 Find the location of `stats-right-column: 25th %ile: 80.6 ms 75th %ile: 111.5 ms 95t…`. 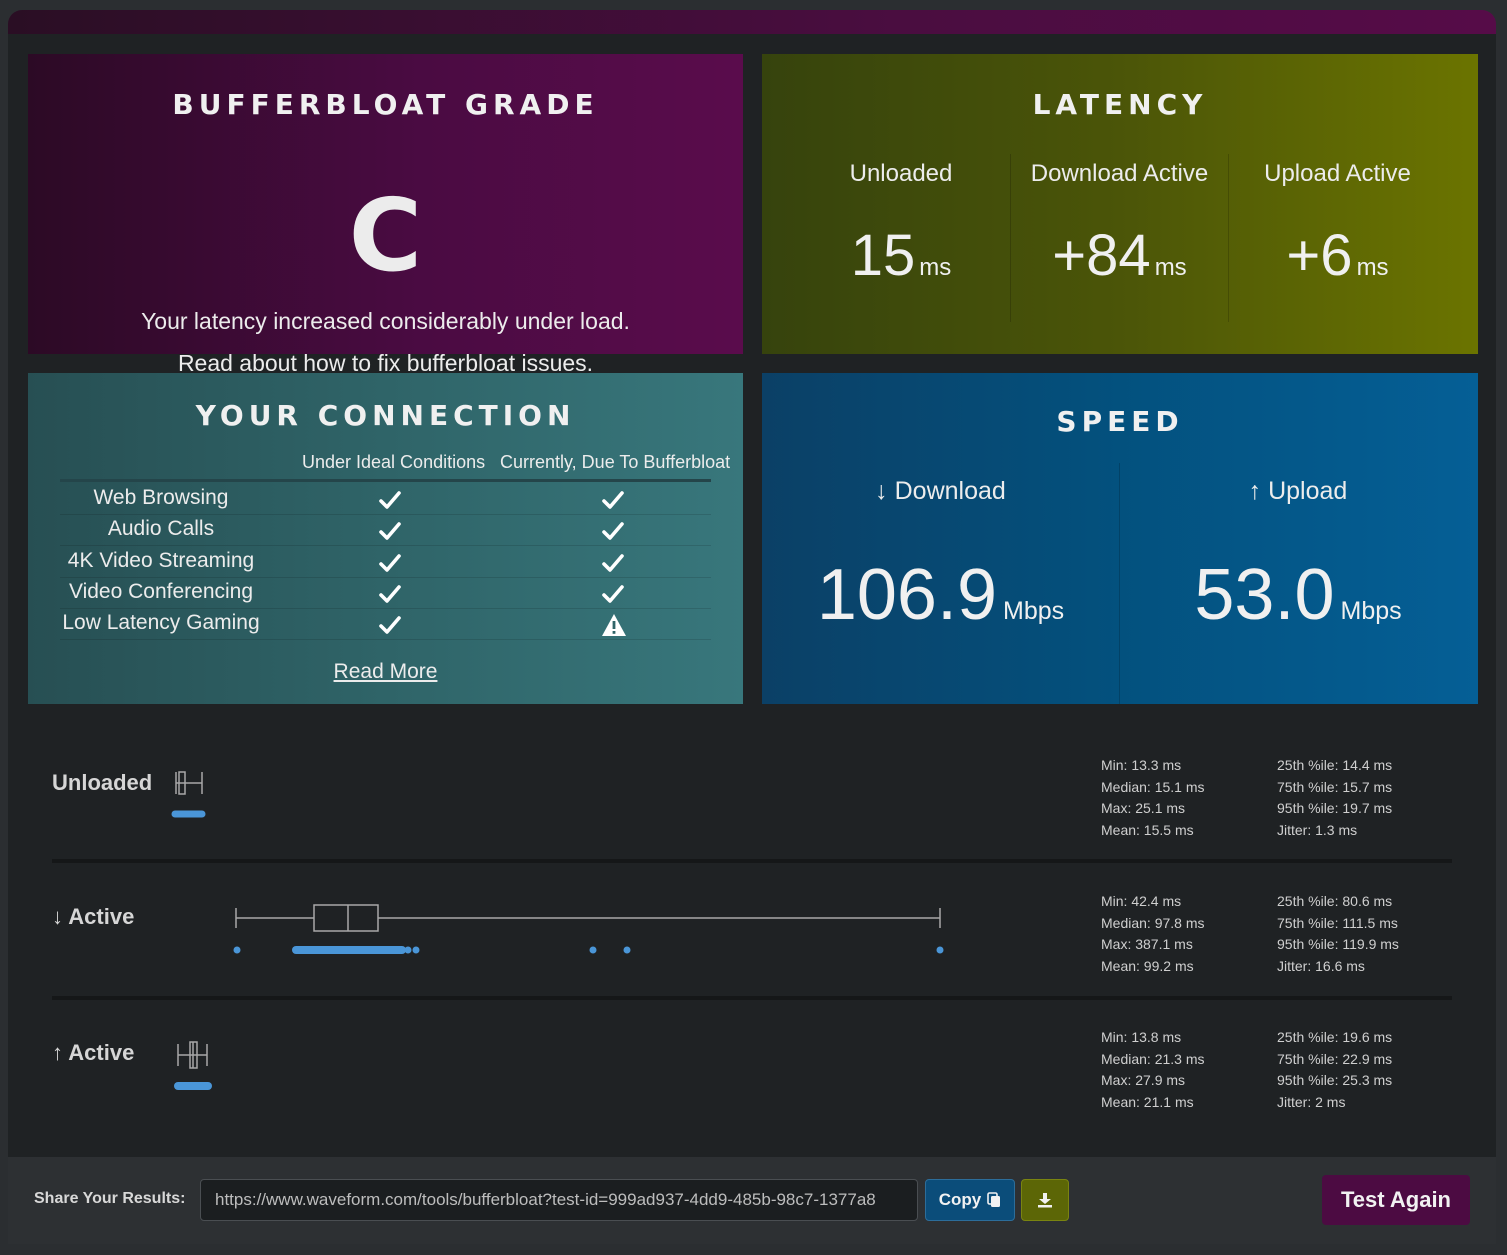

stats-right-column: 25th %ile: 80.6 ms 75th %ile: 111.5 ms 95t… is located at coordinates (1338, 933).